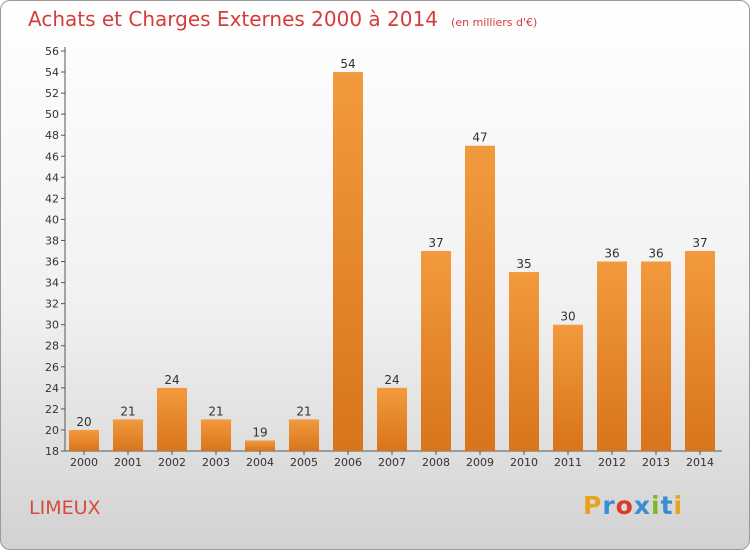  What do you see at coordinates (52, 409) in the screenshot?
I see `y-tick-label: 22` at bounding box center [52, 409].